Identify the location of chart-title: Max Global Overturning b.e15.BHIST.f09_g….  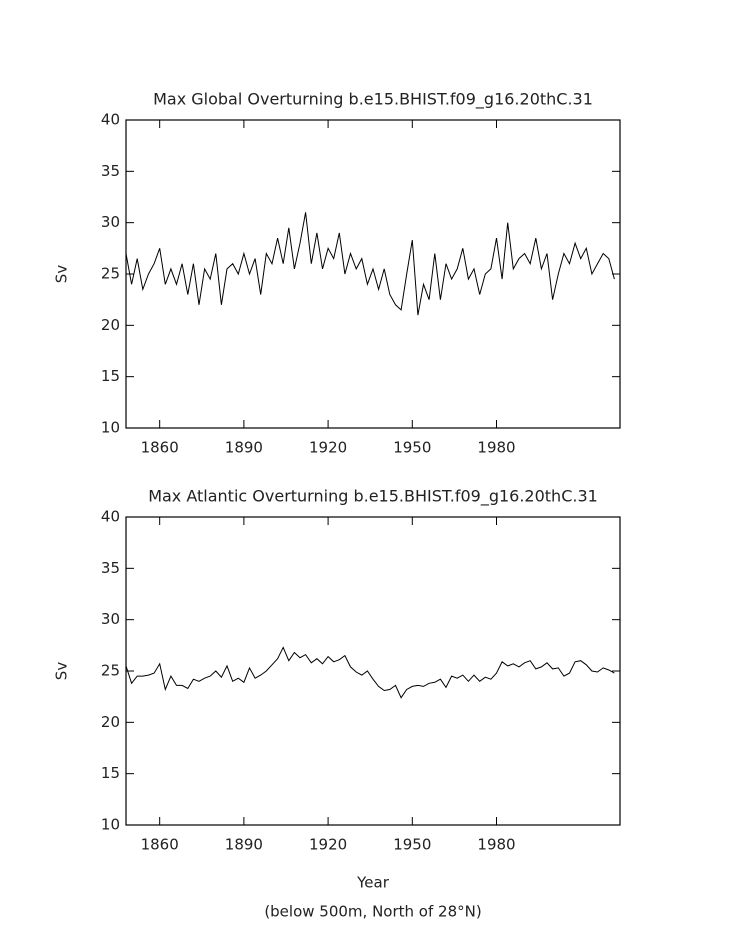
(373, 100).